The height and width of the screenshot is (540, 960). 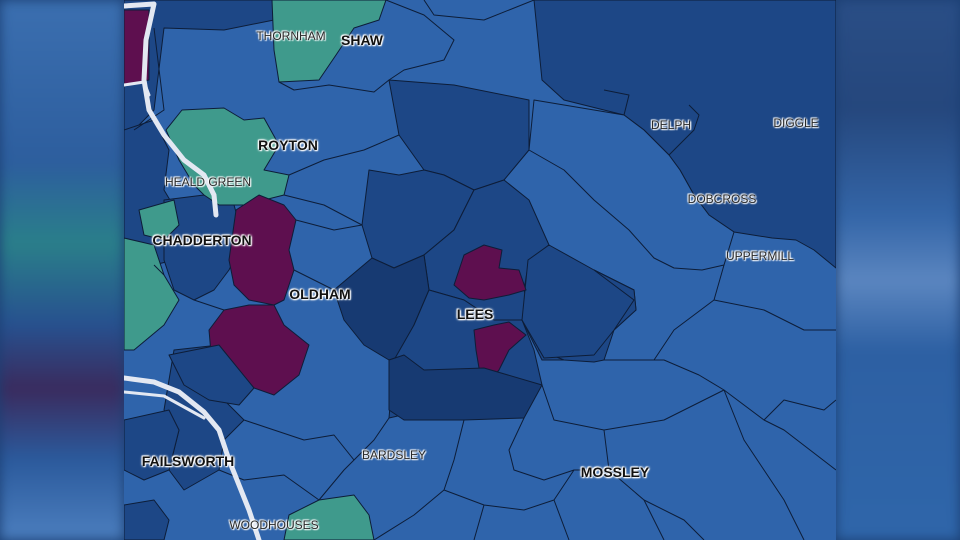 I want to click on region-teal-west, so click(x=152, y=294).